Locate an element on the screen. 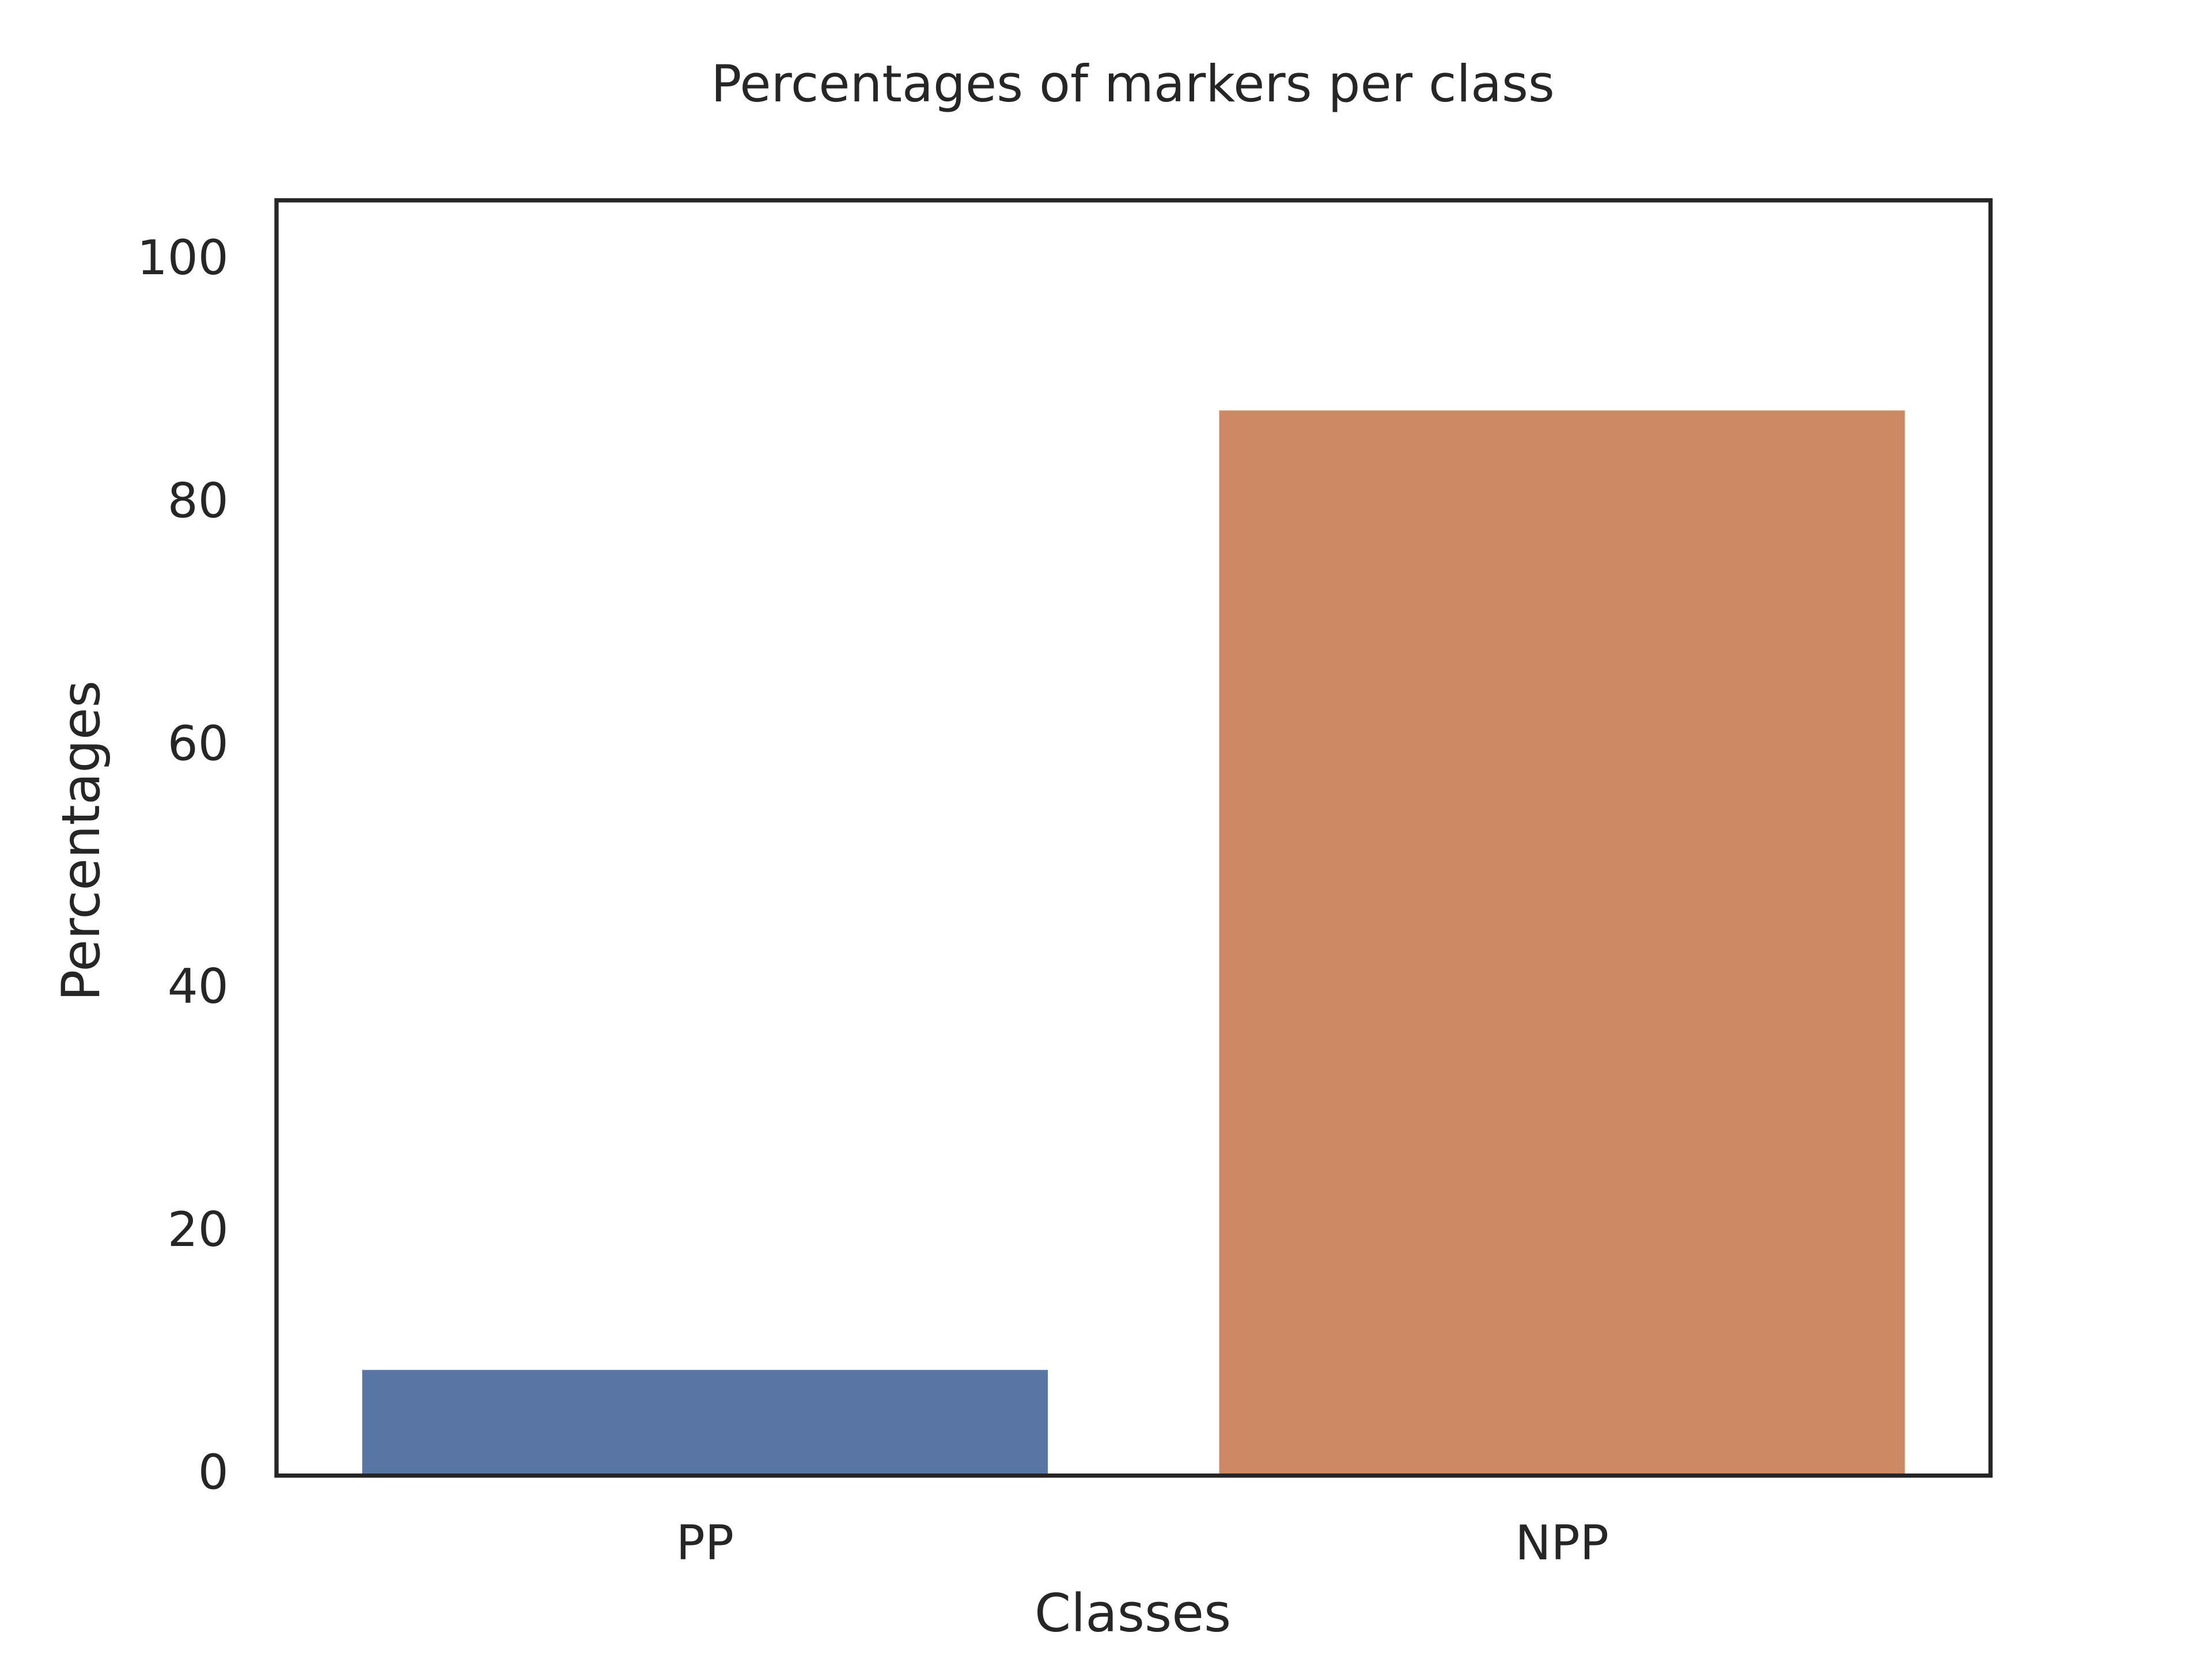 Image resolution: width=2212 pixels, height=1659 pixels. y-tick-label: 0 is located at coordinates (213, 1473).